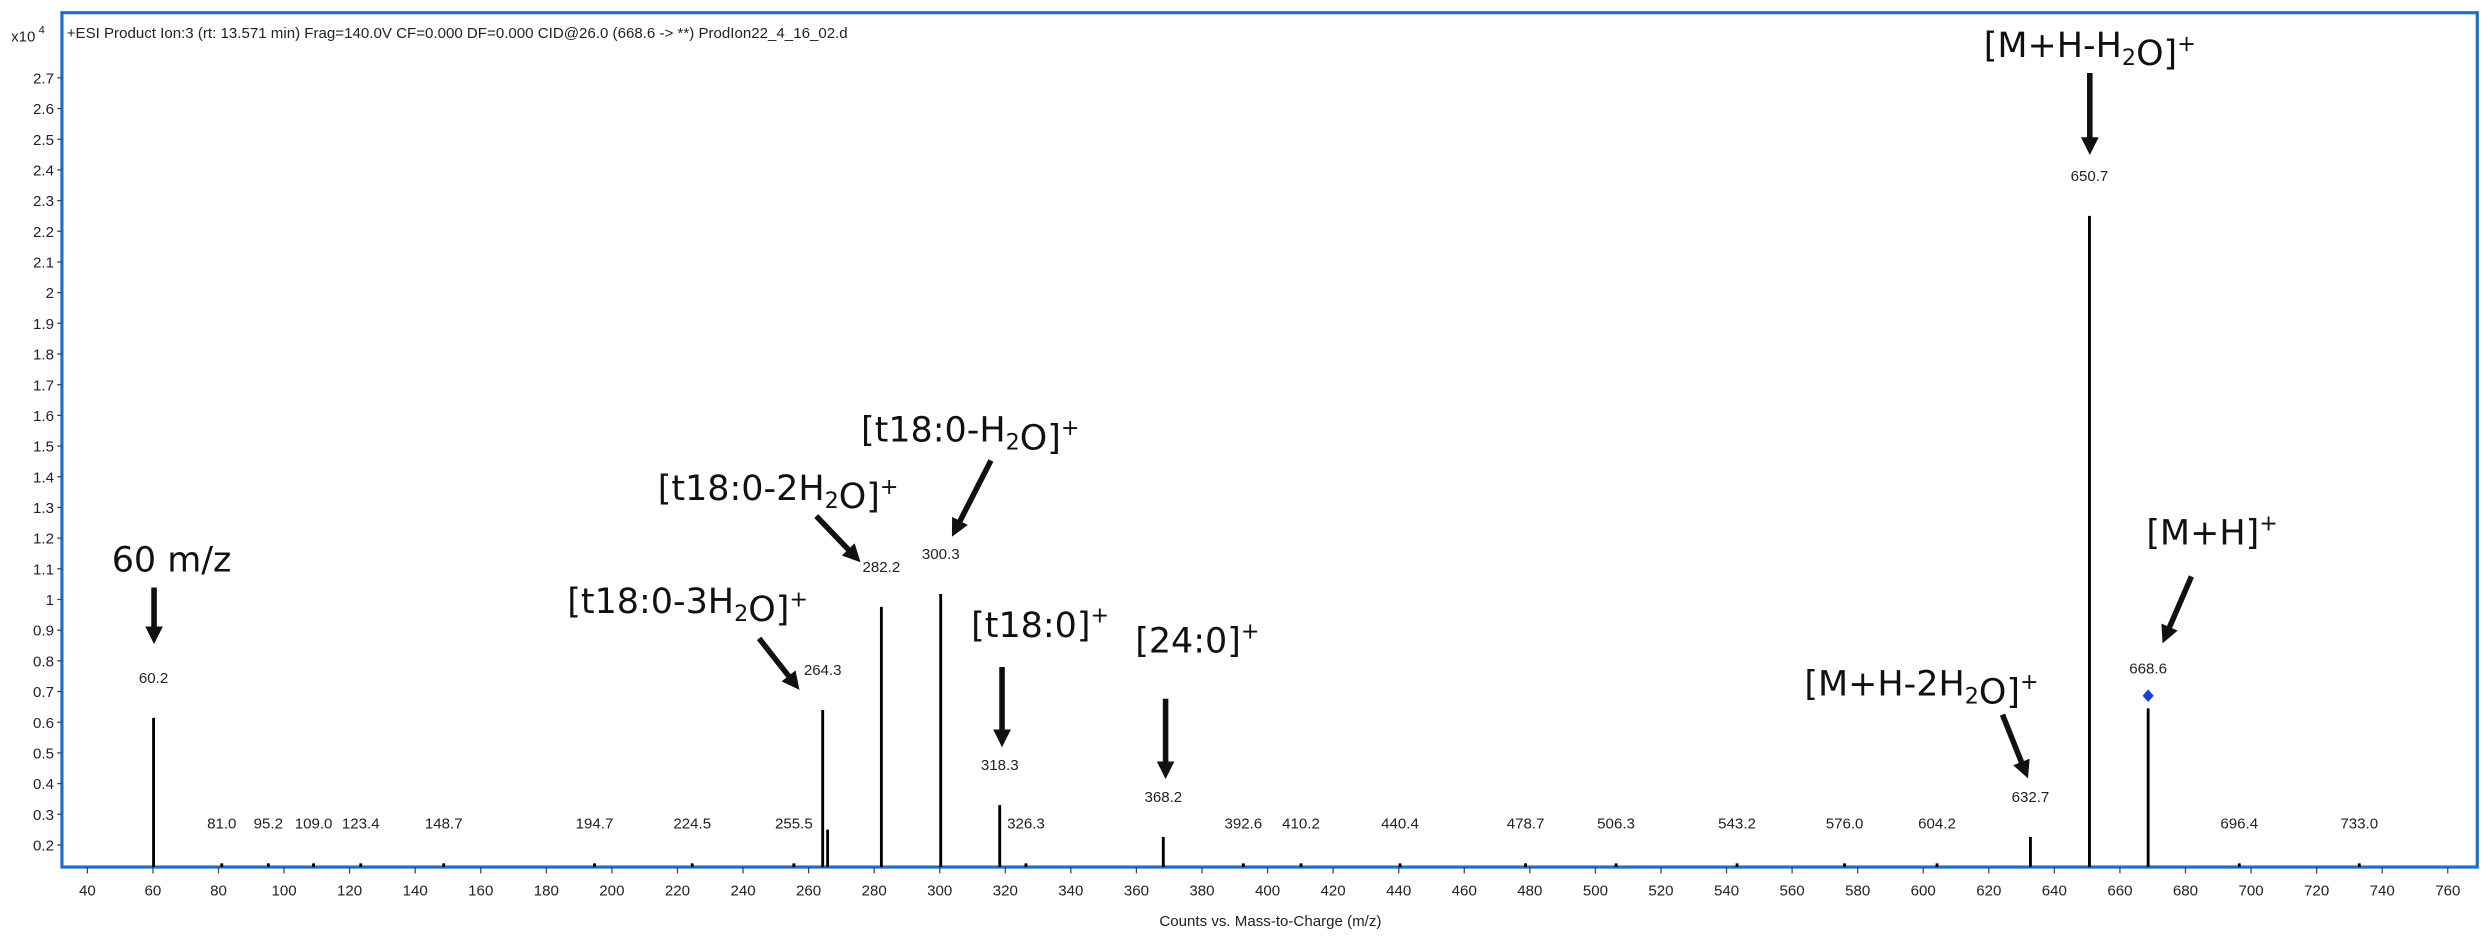  Describe the element at coordinates (546, 891) in the screenshot. I see `x-tick-label: 180` at that location.